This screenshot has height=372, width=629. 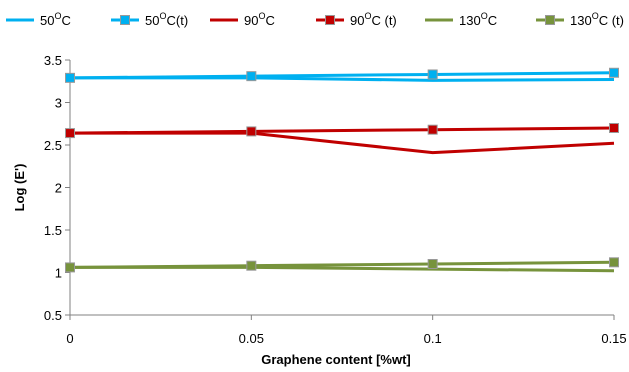 I want to click on x-tick-labels: 0 0.05 0.1 0.15, so click(x=346, y=330).